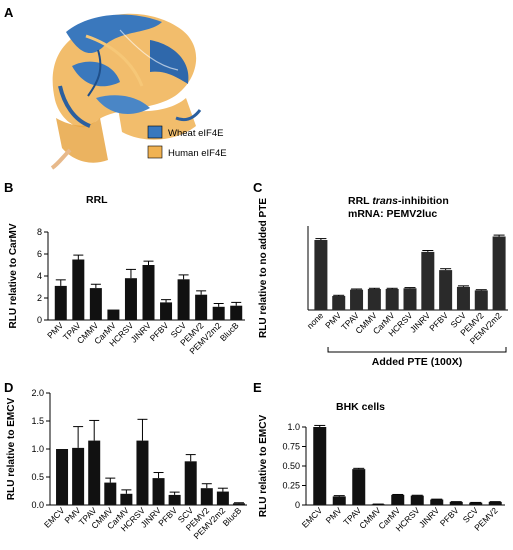  Describe the element at coordinates (423, 201) in the screenshot. I see `chart-title-part: -inhibition` at that location.